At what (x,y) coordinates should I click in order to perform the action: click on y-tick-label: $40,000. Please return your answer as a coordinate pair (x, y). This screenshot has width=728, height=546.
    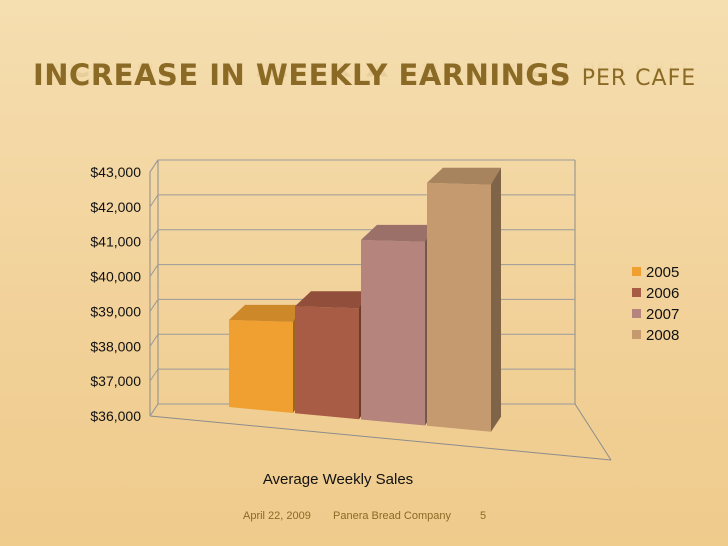
    Looking at the image, I should click on (115, 277).